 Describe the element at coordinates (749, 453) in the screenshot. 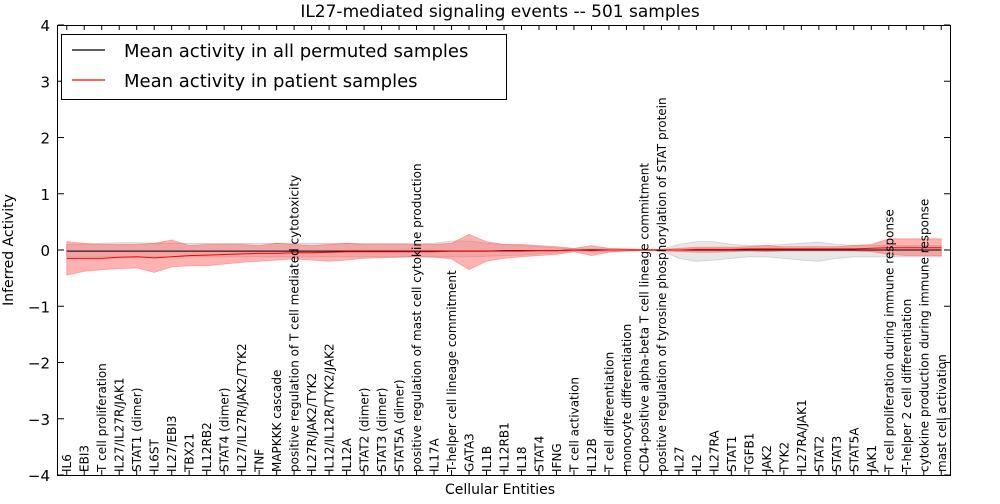

I see `category-label: TGFB1` at that location.